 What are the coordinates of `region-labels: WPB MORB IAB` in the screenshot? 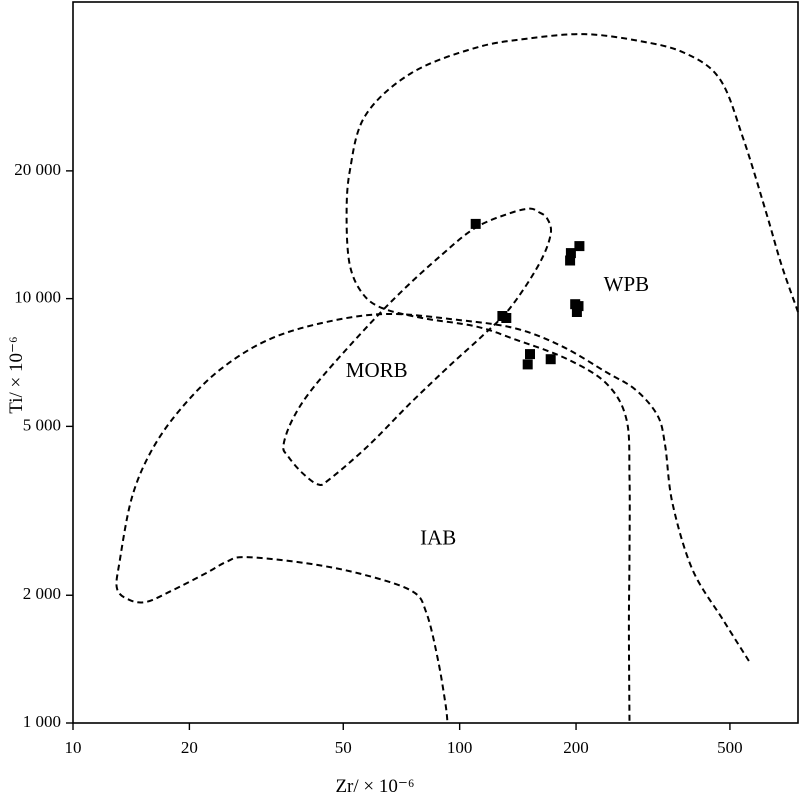 It's located at (497, 411).